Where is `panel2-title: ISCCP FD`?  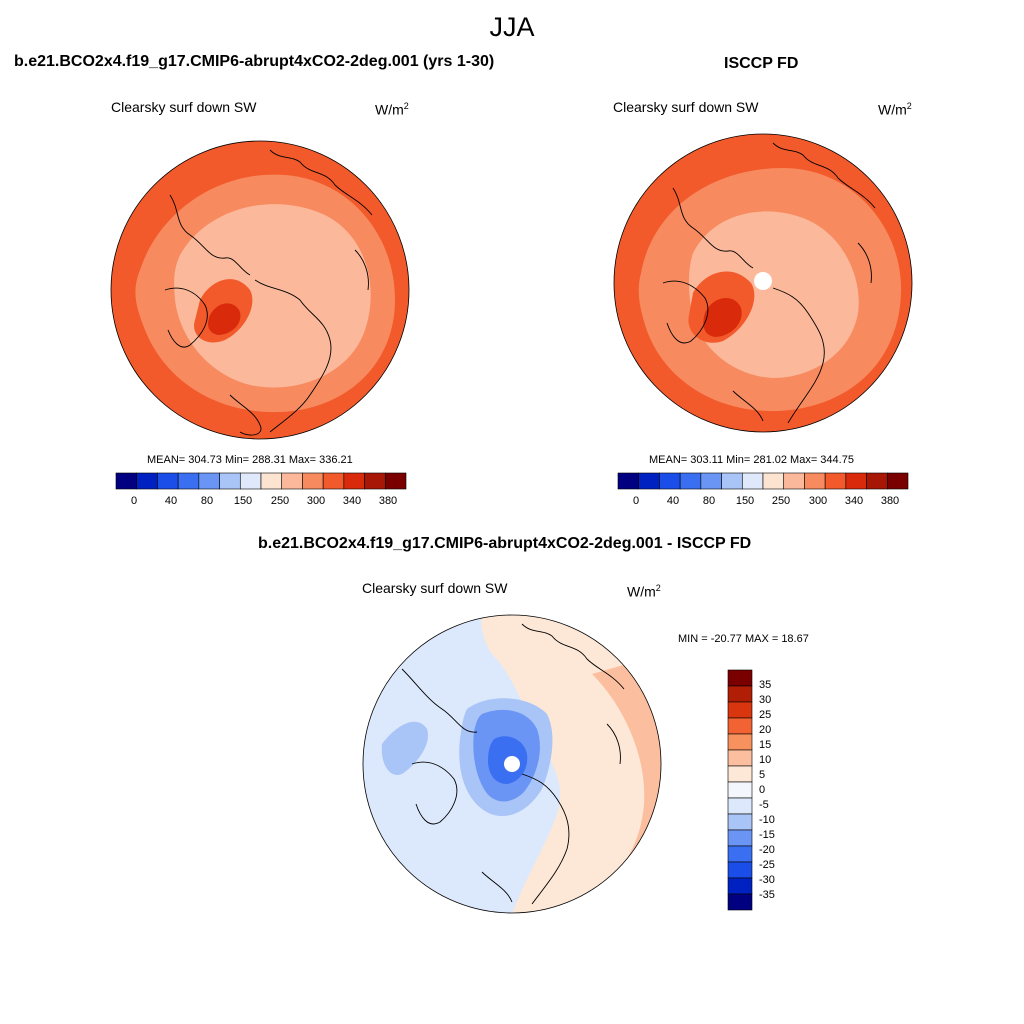 panel2-title: ISCCP FD is located at coordinates (761, 63).